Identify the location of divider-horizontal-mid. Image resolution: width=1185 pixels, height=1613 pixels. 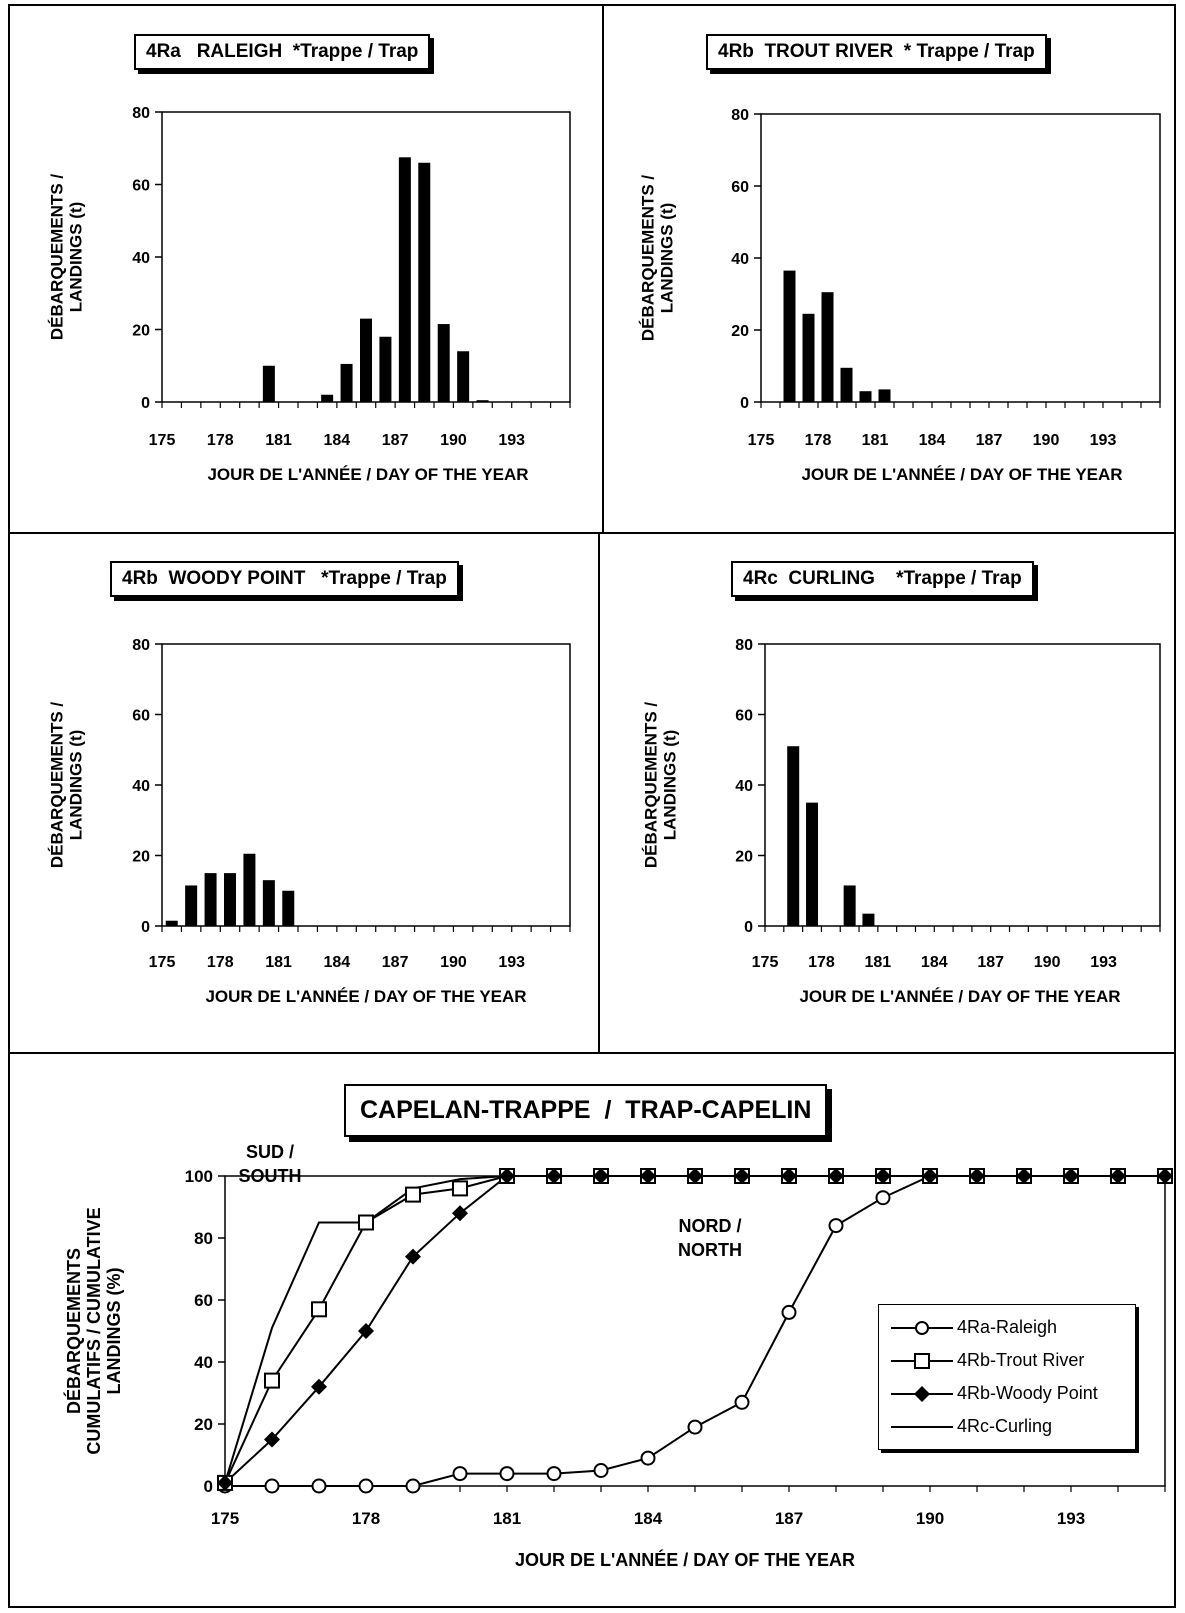
(592, 1053).